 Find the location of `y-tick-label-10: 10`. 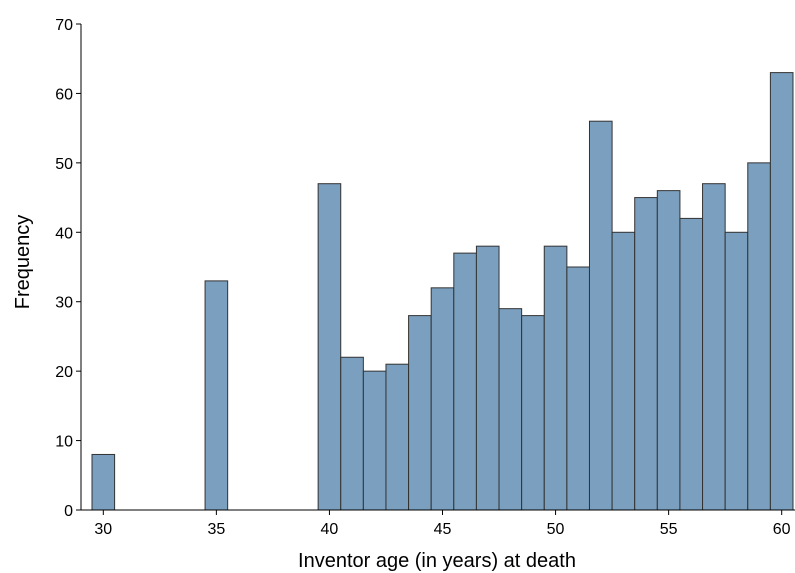

y-tick-label-10: 10 is located at coordinates (64, 442).